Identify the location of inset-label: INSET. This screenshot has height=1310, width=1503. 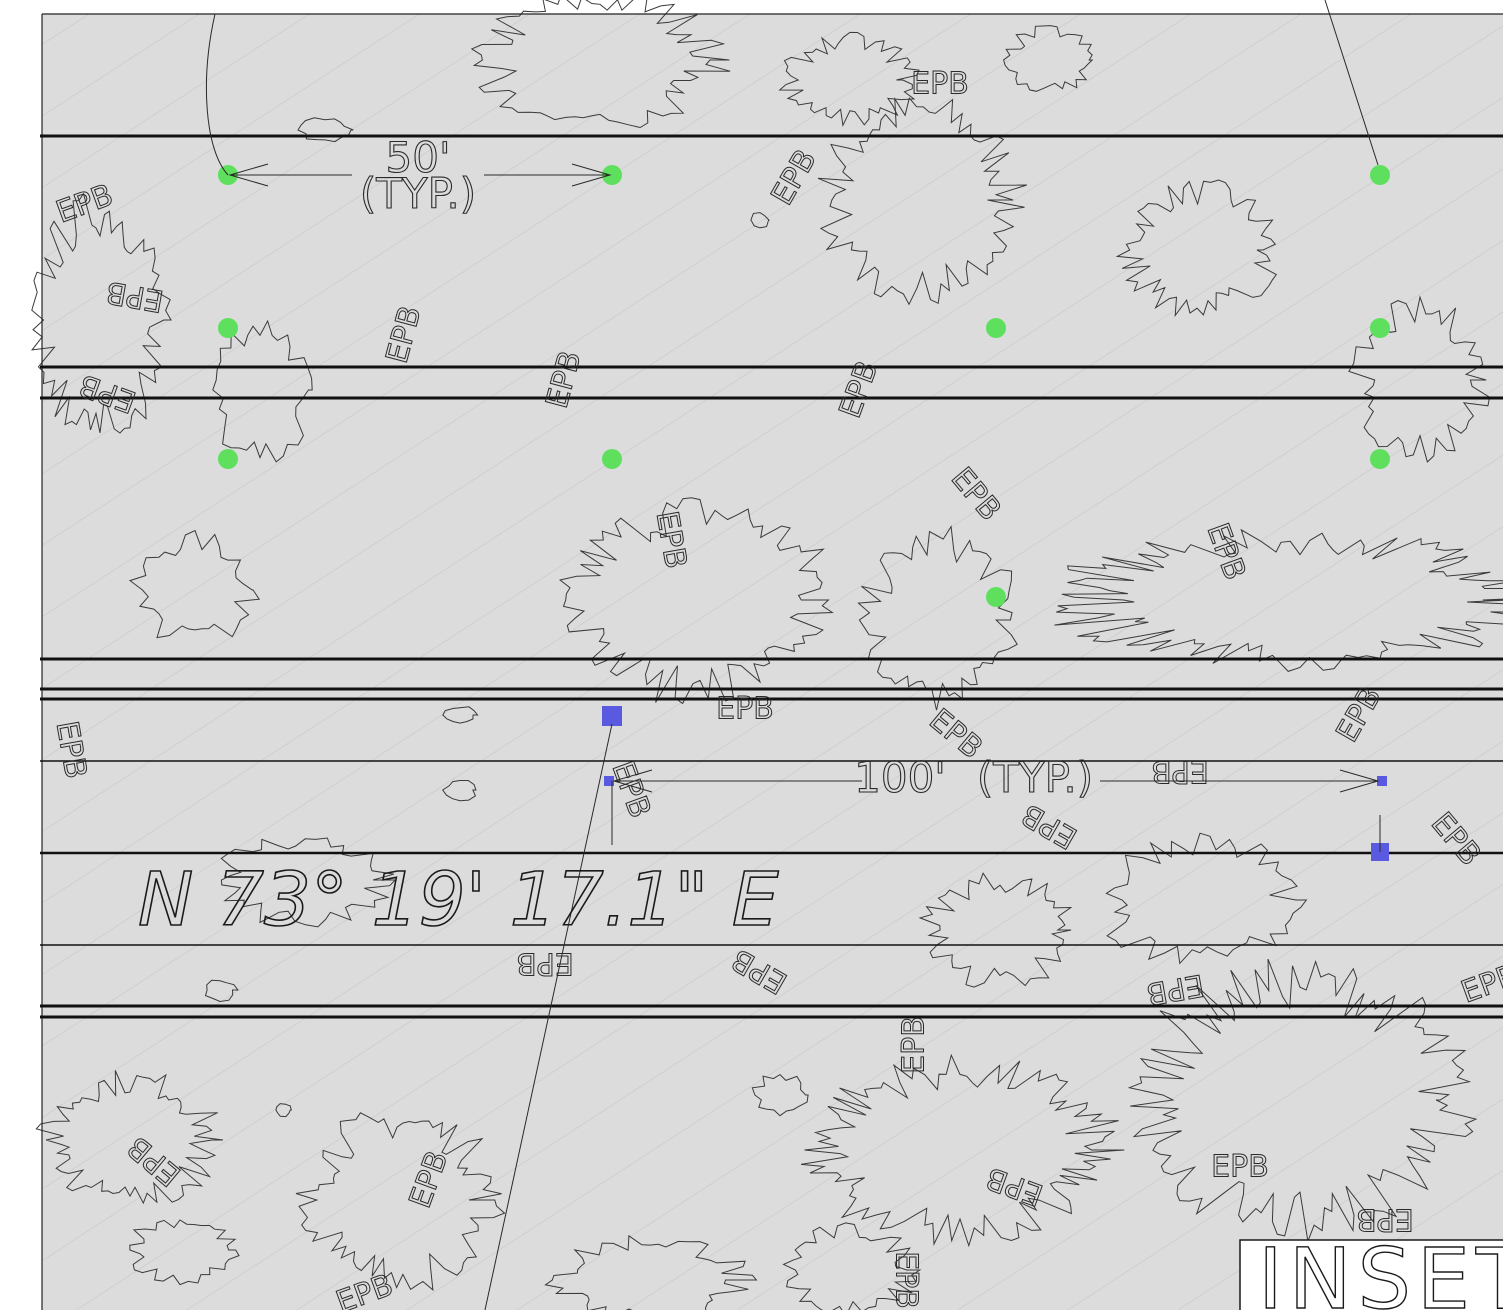
(1380, 1270).